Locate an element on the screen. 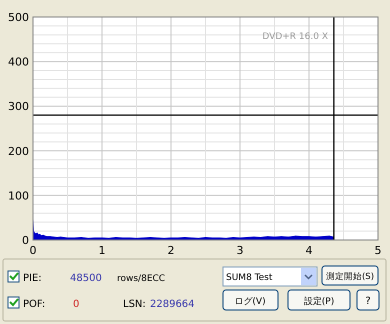 The width and height of the screenshot is (390, 324). text: 48500 is located at coordinates (86, 278).